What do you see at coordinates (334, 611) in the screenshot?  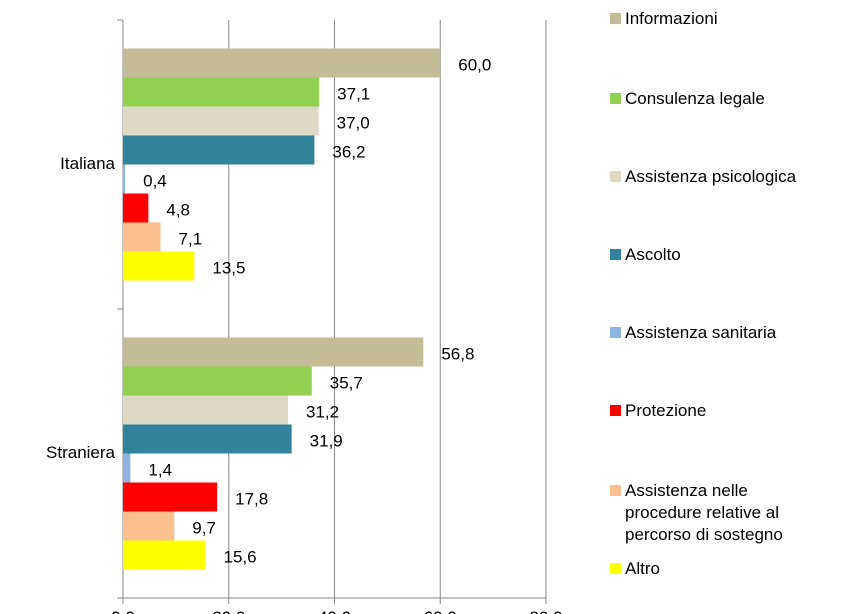 I see `x-tick-label: 40,0` at bounding box center [334, 611].